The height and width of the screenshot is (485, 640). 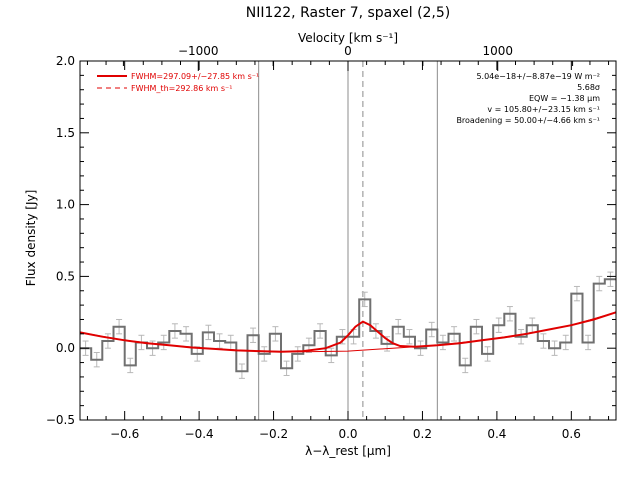 What do you see at coordinates (65, 61) in the screenshot?
I see `y-tick-label: 2.0` at bounding box center [65, 61].